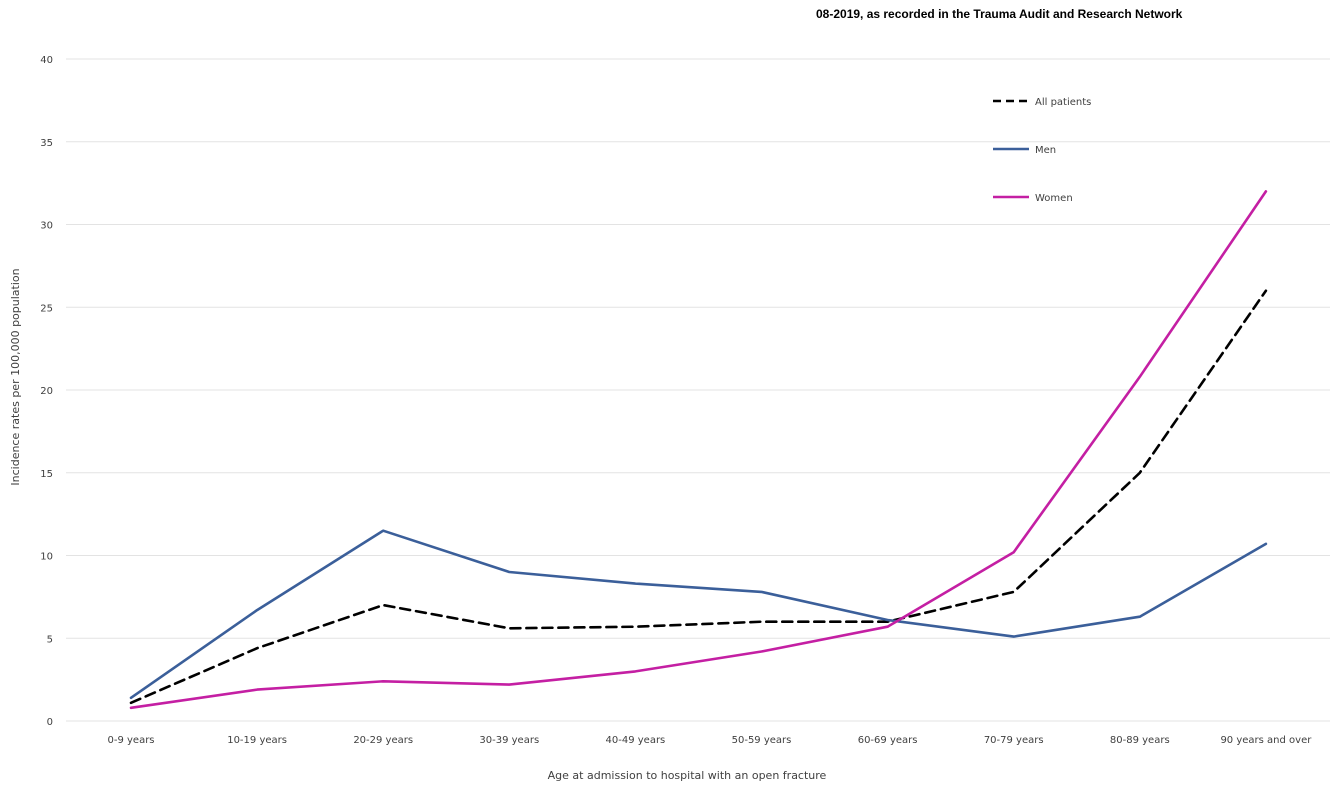 The image size is (1331, 787). Describe the element at coordinates (46, 308) in the screenshot. I see `y-tick-label: 25` at that location.